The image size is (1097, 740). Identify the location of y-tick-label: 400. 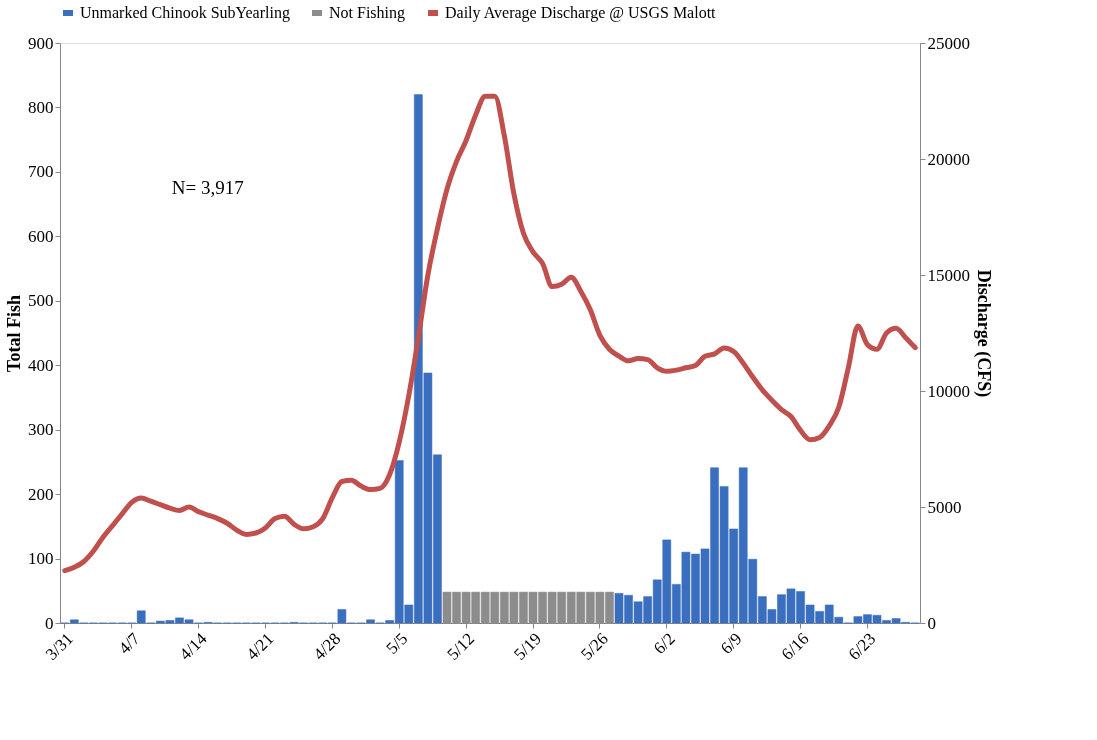
(41, 365).